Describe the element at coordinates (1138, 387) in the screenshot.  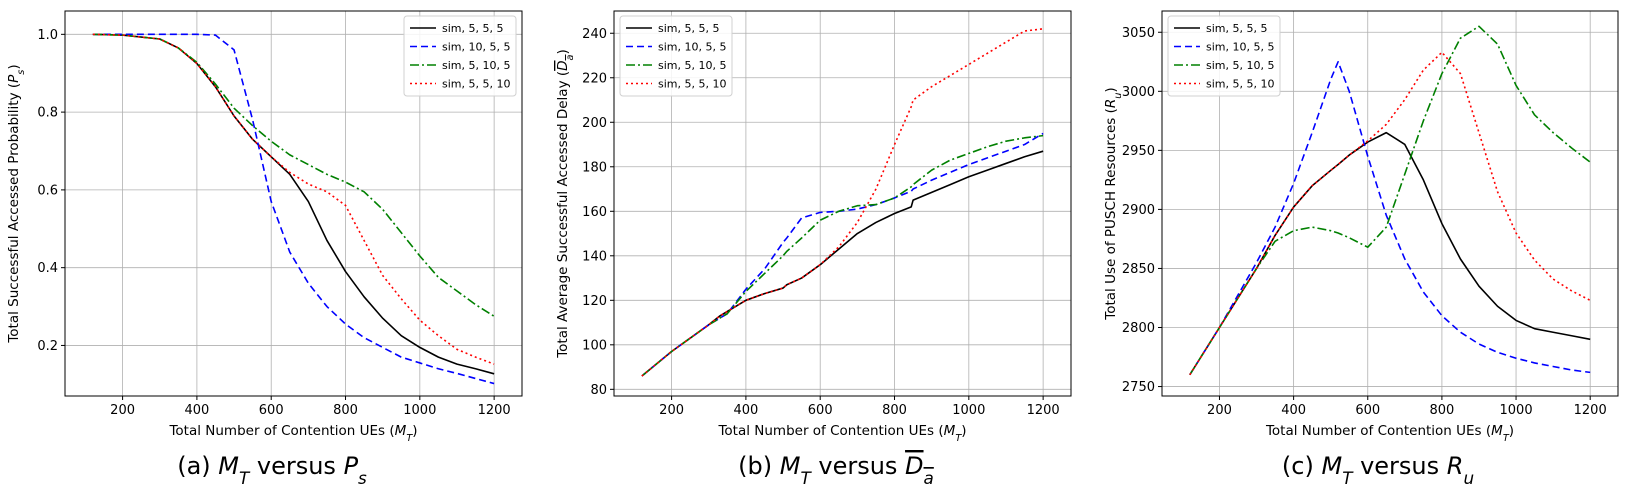
I see `y-tick-label: 2750` at that location.